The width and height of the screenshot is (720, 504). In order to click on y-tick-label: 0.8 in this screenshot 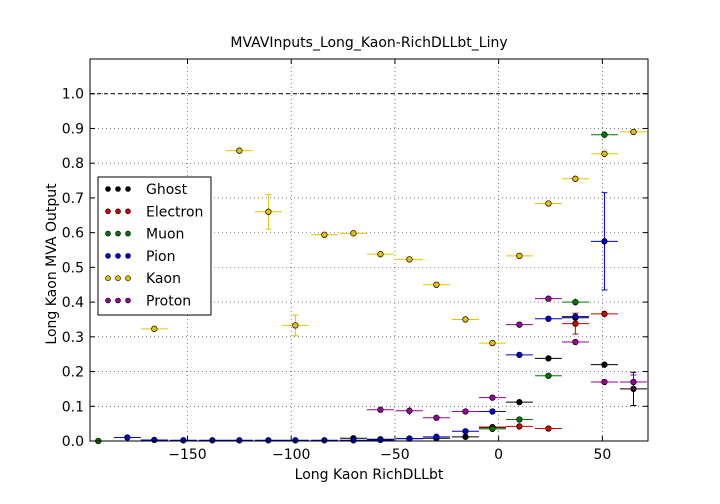, I will do `click(73, 164)`.